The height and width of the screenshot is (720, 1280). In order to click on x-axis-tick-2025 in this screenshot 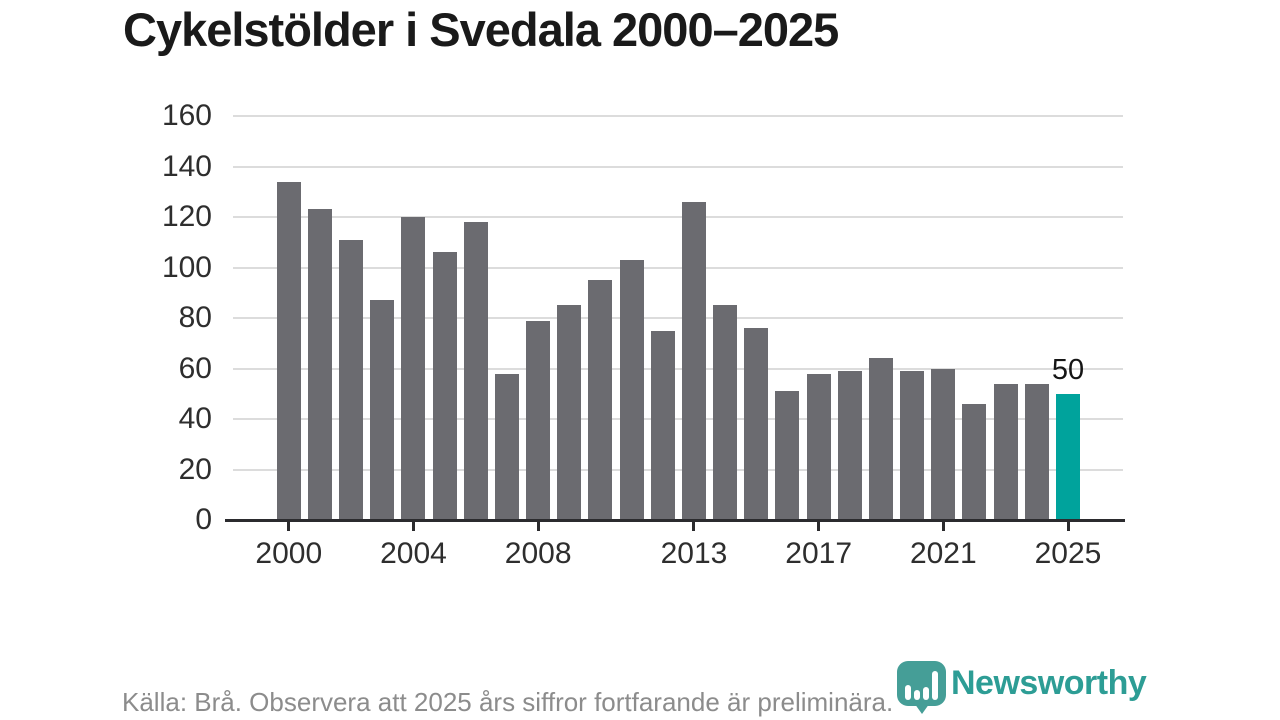, I will do `click(1068, 526)`.